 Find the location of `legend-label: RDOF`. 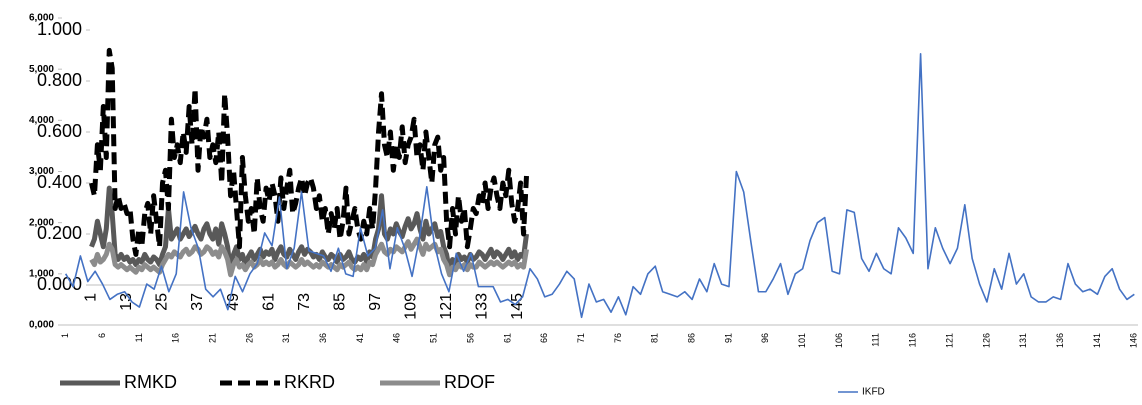

legend-label: RDOF is located at coordinates (469, 382).